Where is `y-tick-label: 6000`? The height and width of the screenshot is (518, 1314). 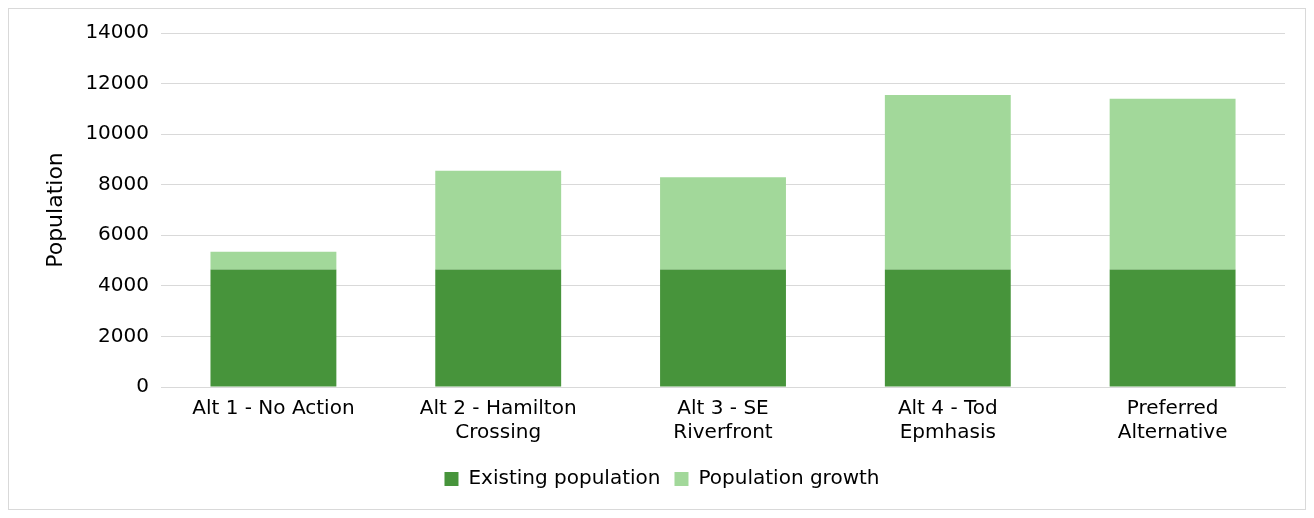 y-tick-label: 6000 is located at coordinates (124, 233).